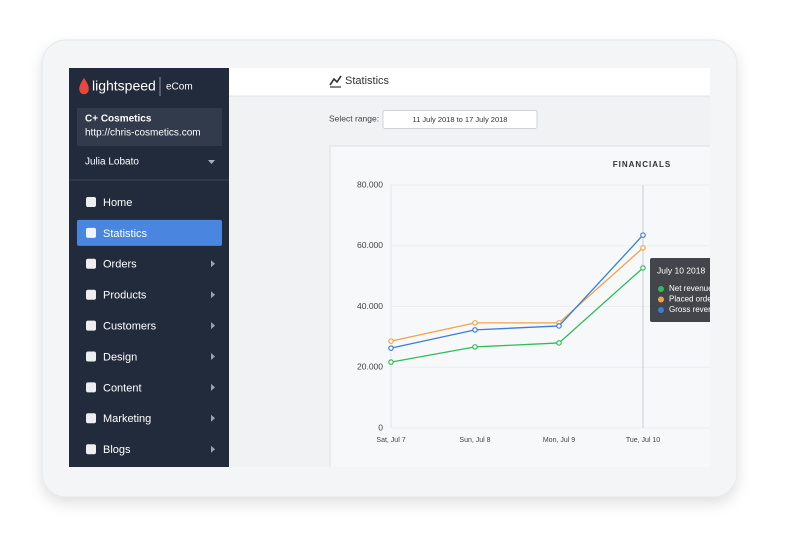  I want to click on legend-label: Gross revenue, so click(695, 309).